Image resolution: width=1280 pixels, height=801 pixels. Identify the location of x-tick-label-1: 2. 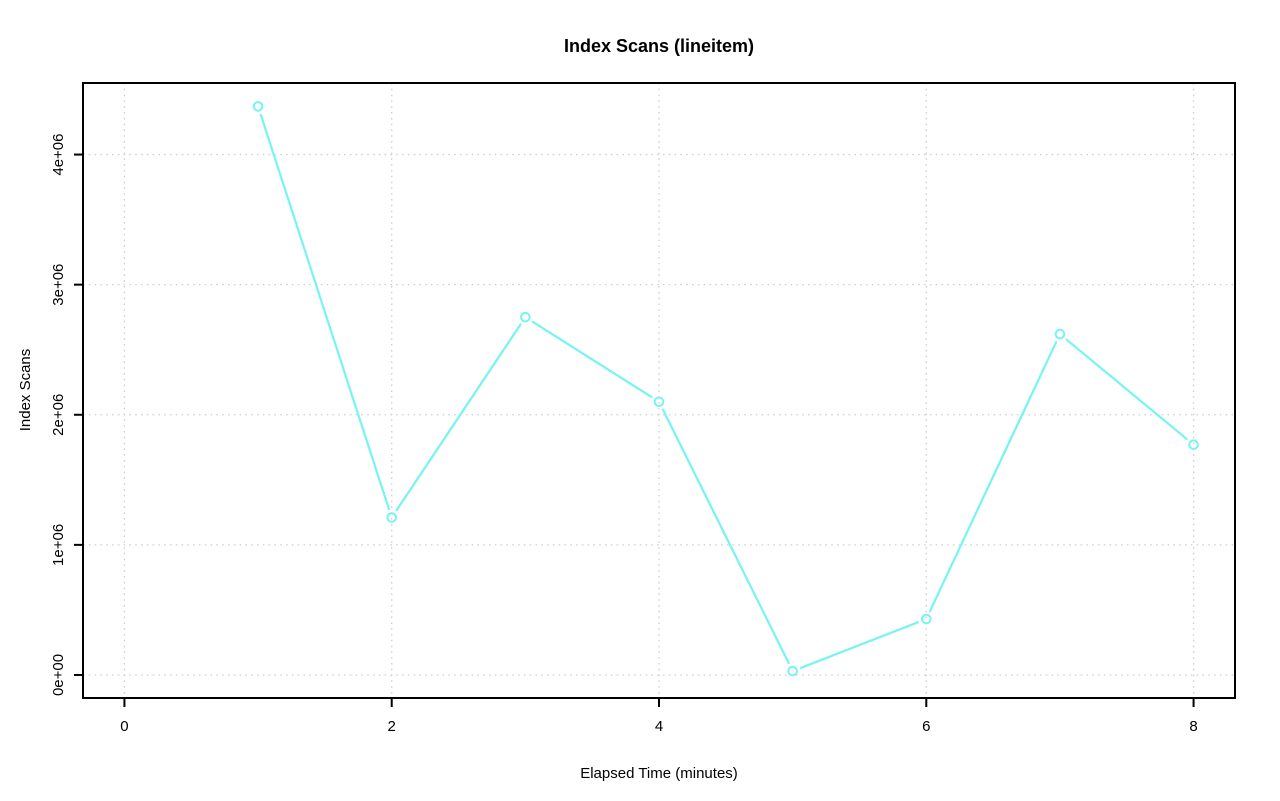
(392, 726).